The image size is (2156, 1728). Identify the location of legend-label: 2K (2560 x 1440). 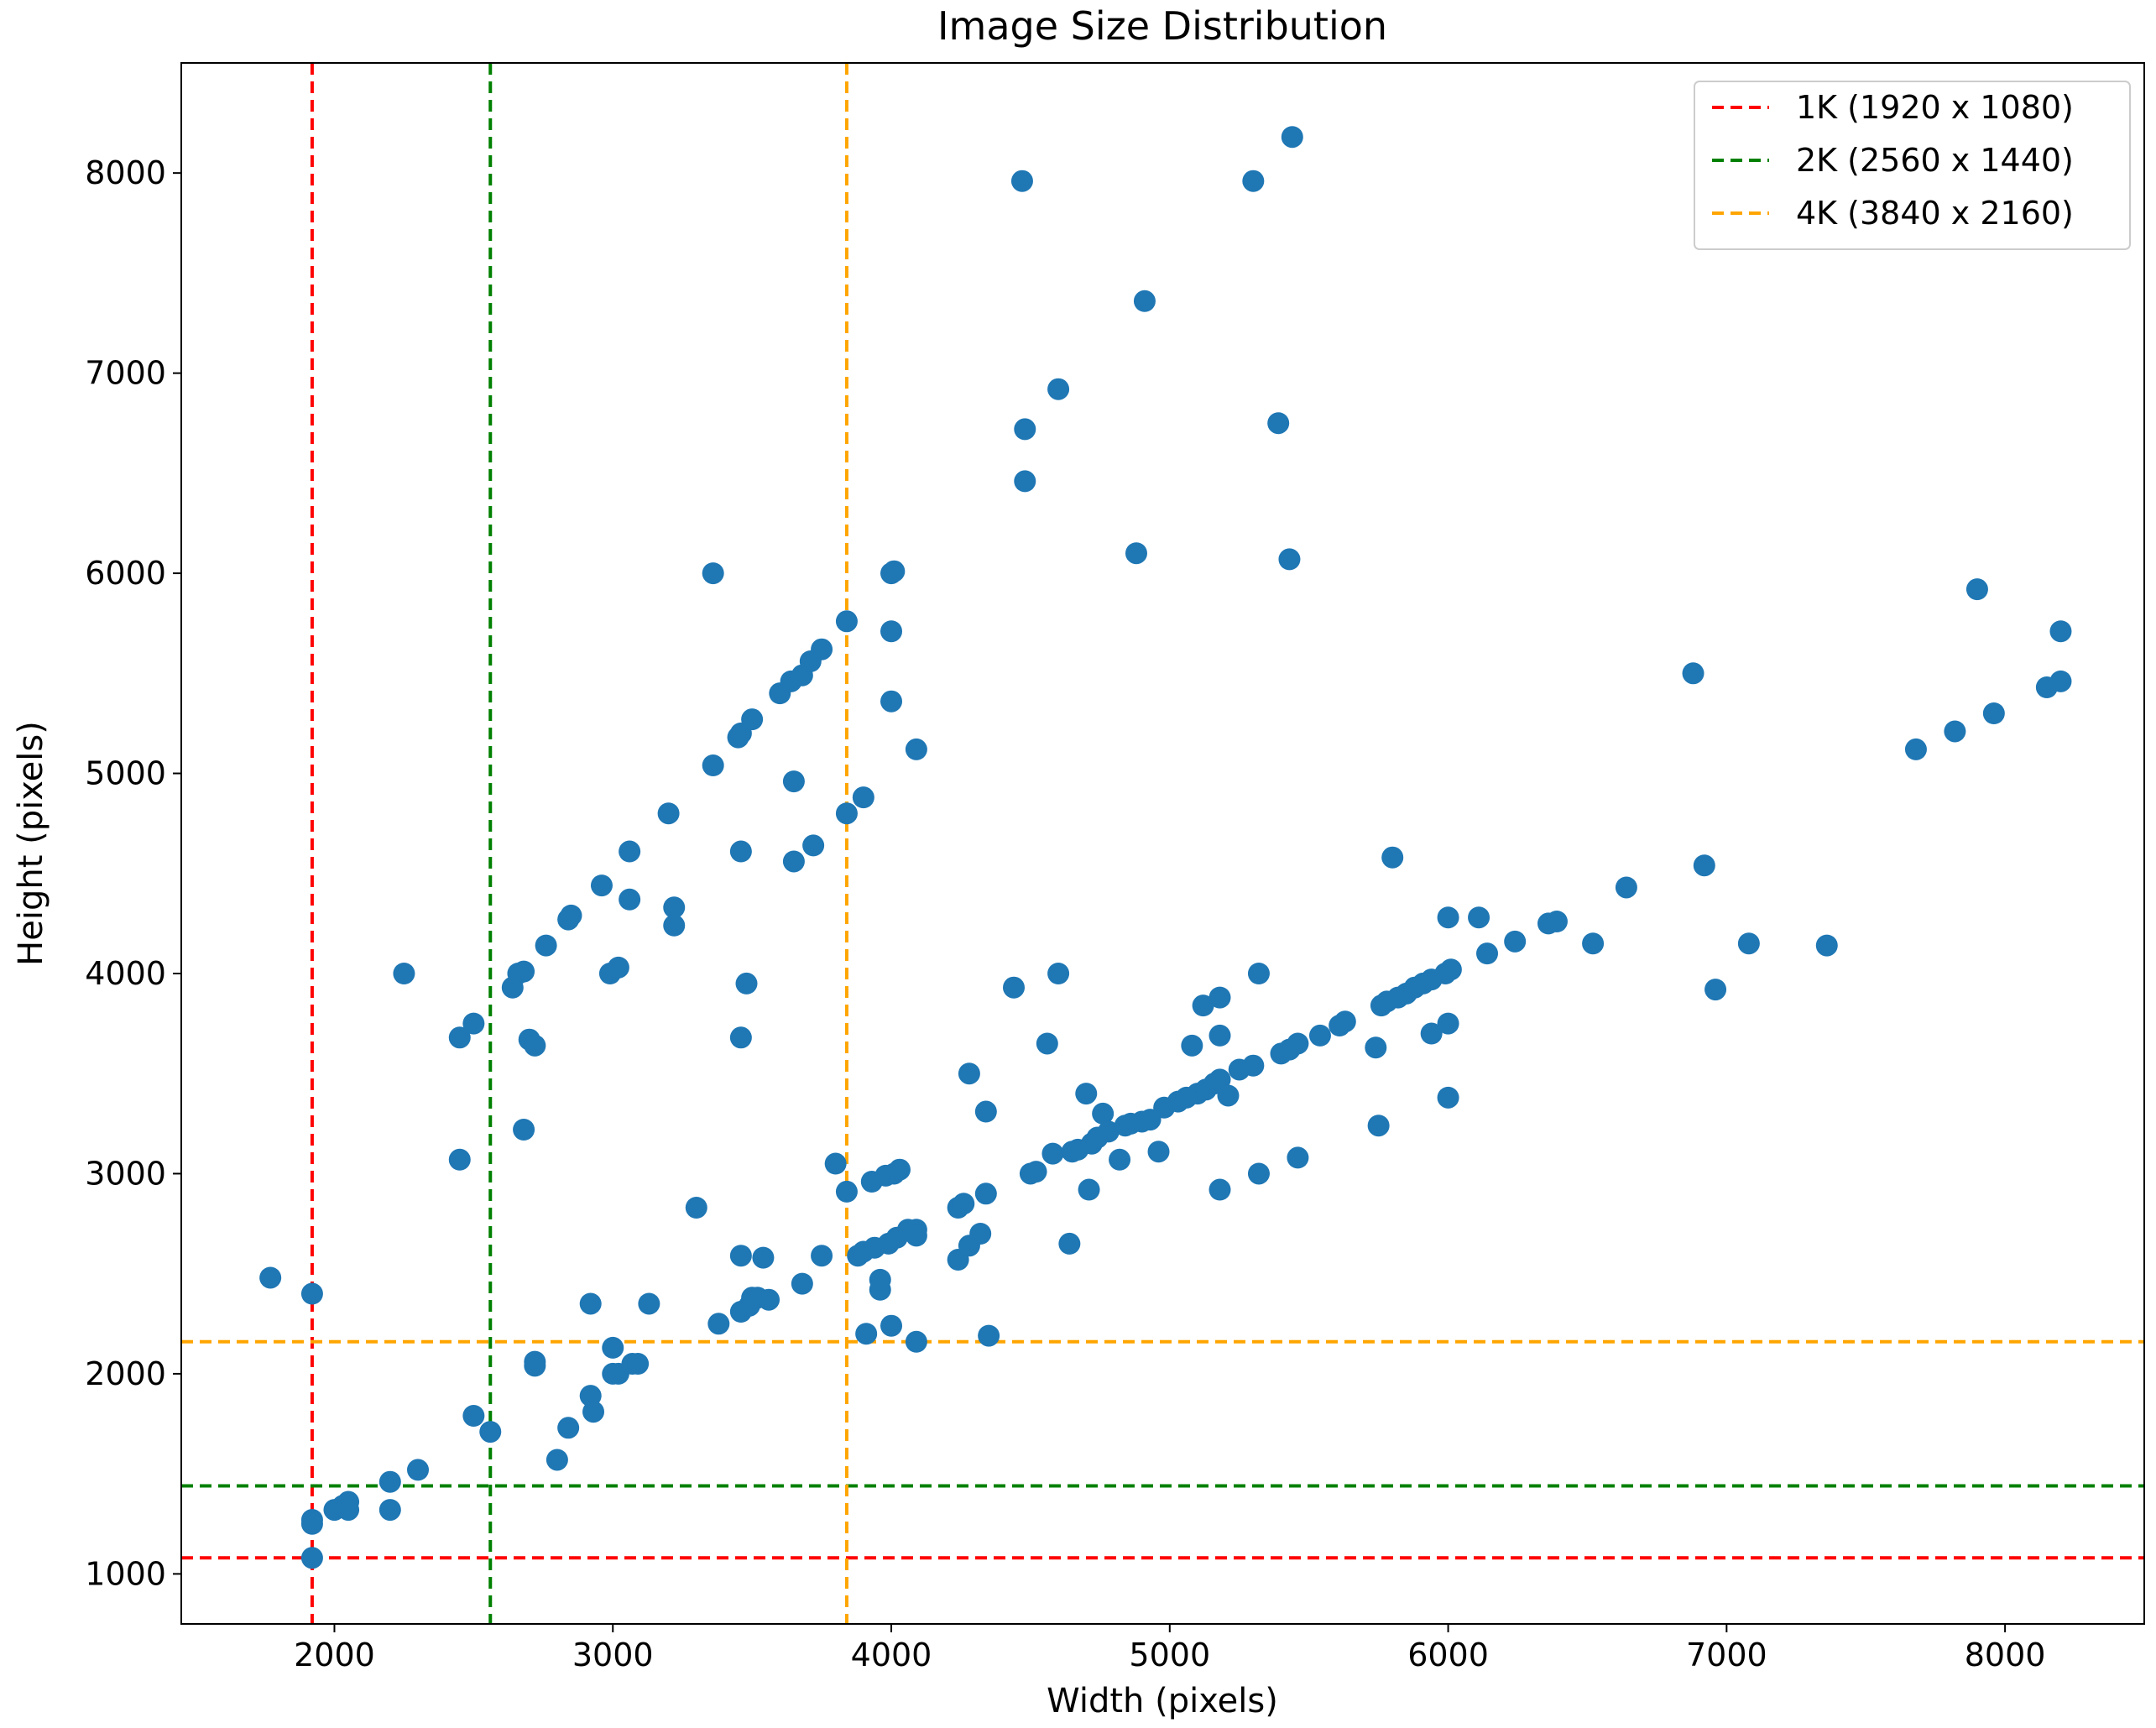
(1935, 160).